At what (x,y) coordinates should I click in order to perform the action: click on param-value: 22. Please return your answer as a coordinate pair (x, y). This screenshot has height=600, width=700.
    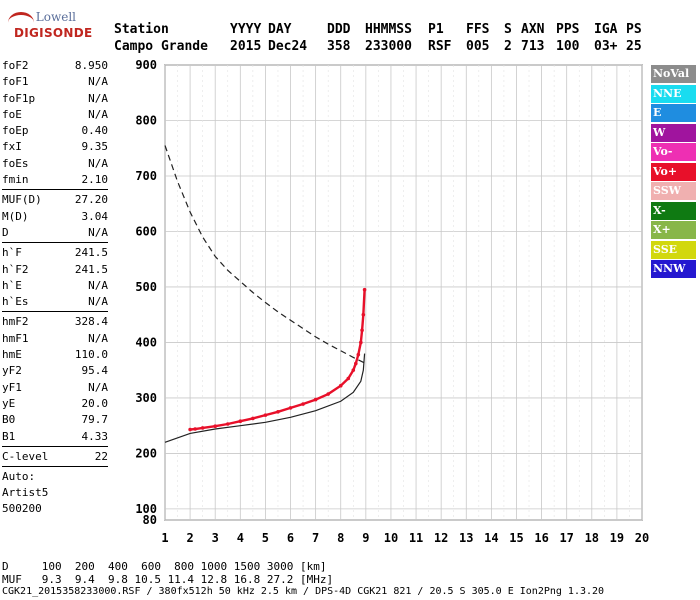
    Looking at the image, I should click on (101, 456).